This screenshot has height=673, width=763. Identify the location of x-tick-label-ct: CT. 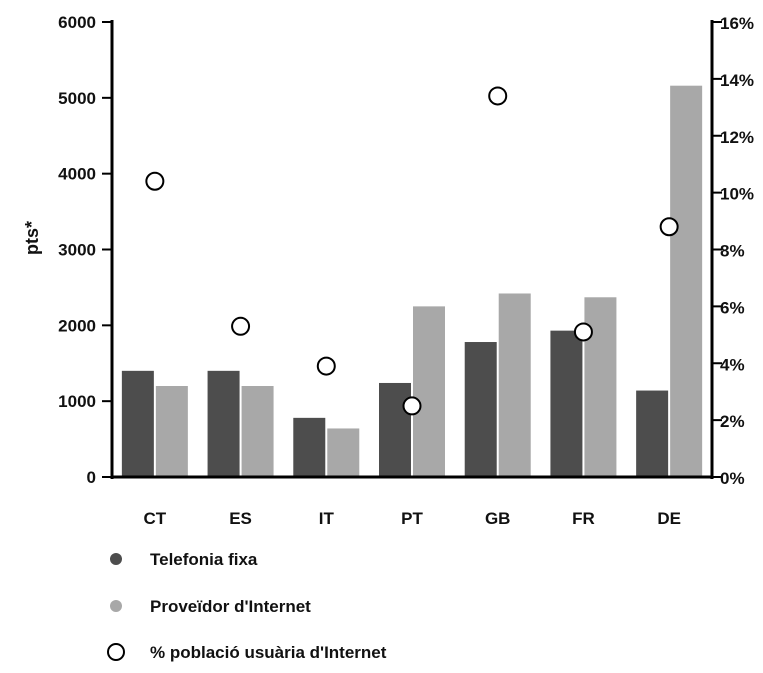
(155, 518).